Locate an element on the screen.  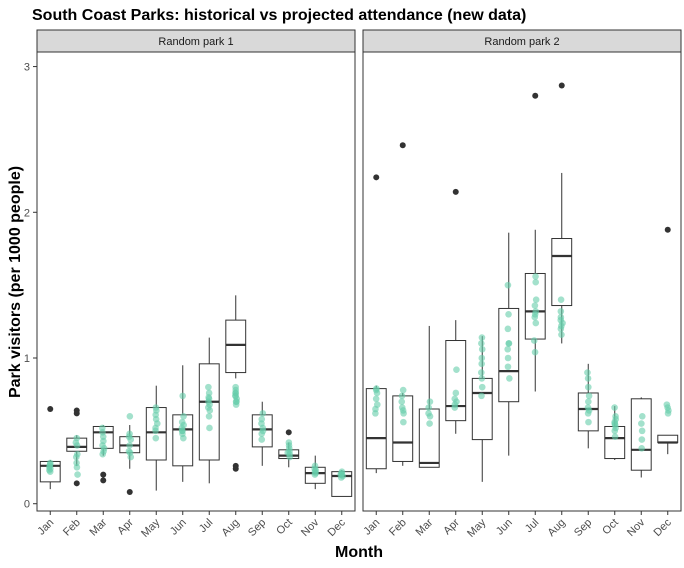
x-tick-label: Jan is located at coordinates (371, 527).